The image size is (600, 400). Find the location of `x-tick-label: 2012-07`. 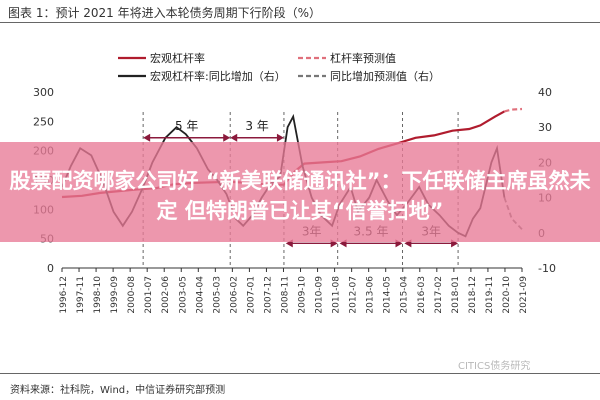

x-tick-label: 2012-07 is located at coordinates (354, 295).